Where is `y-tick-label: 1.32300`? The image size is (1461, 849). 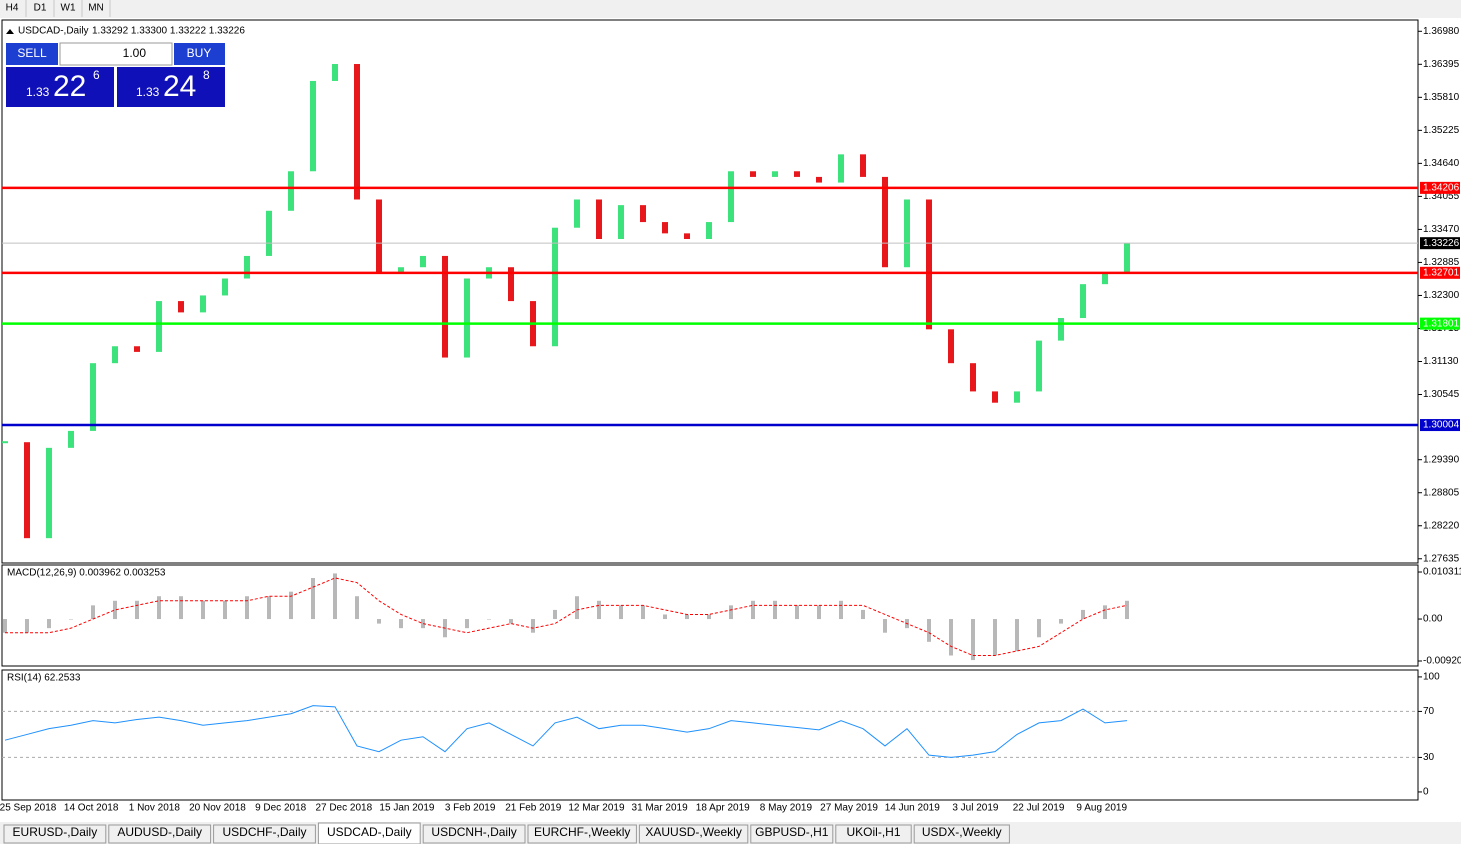 y-tick-label: 1.32300 is located at coordinates (1441, 295).